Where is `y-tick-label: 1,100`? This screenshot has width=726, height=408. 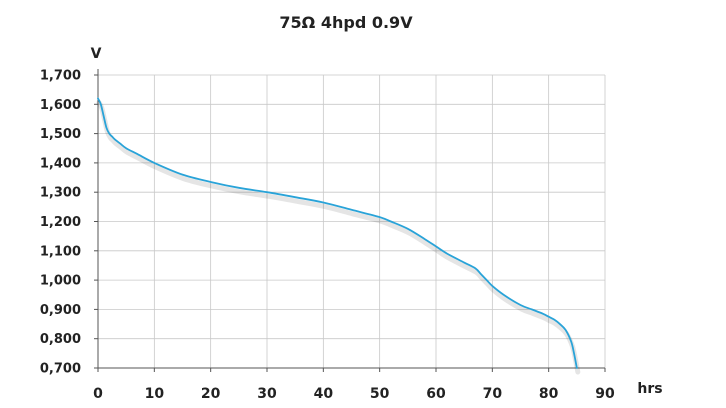 y-tick-label: 1,100 is located at coordinates (60, 251).